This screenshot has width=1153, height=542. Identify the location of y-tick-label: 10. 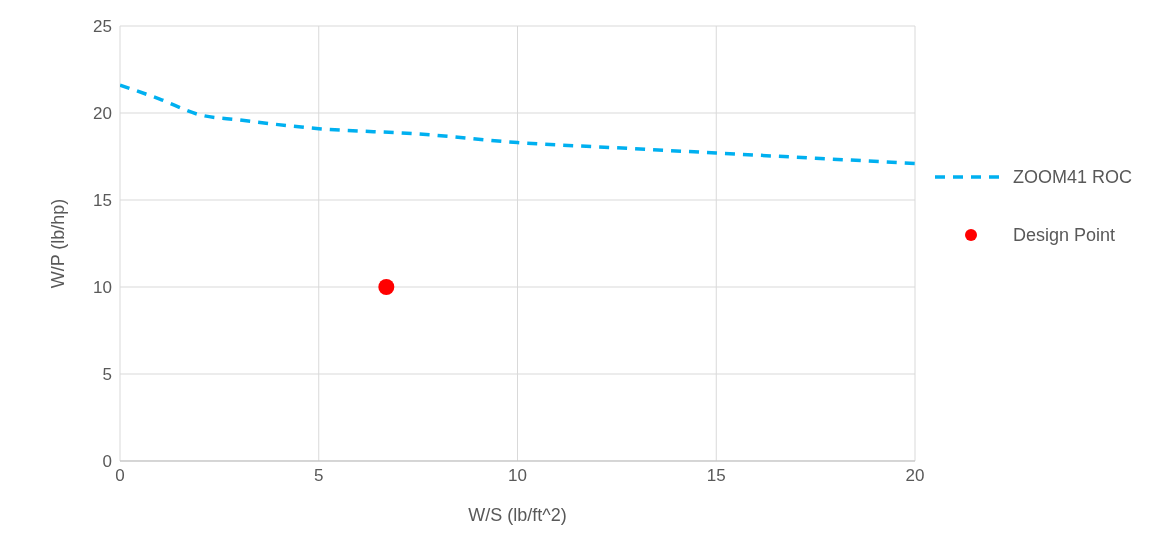
(102, 288).